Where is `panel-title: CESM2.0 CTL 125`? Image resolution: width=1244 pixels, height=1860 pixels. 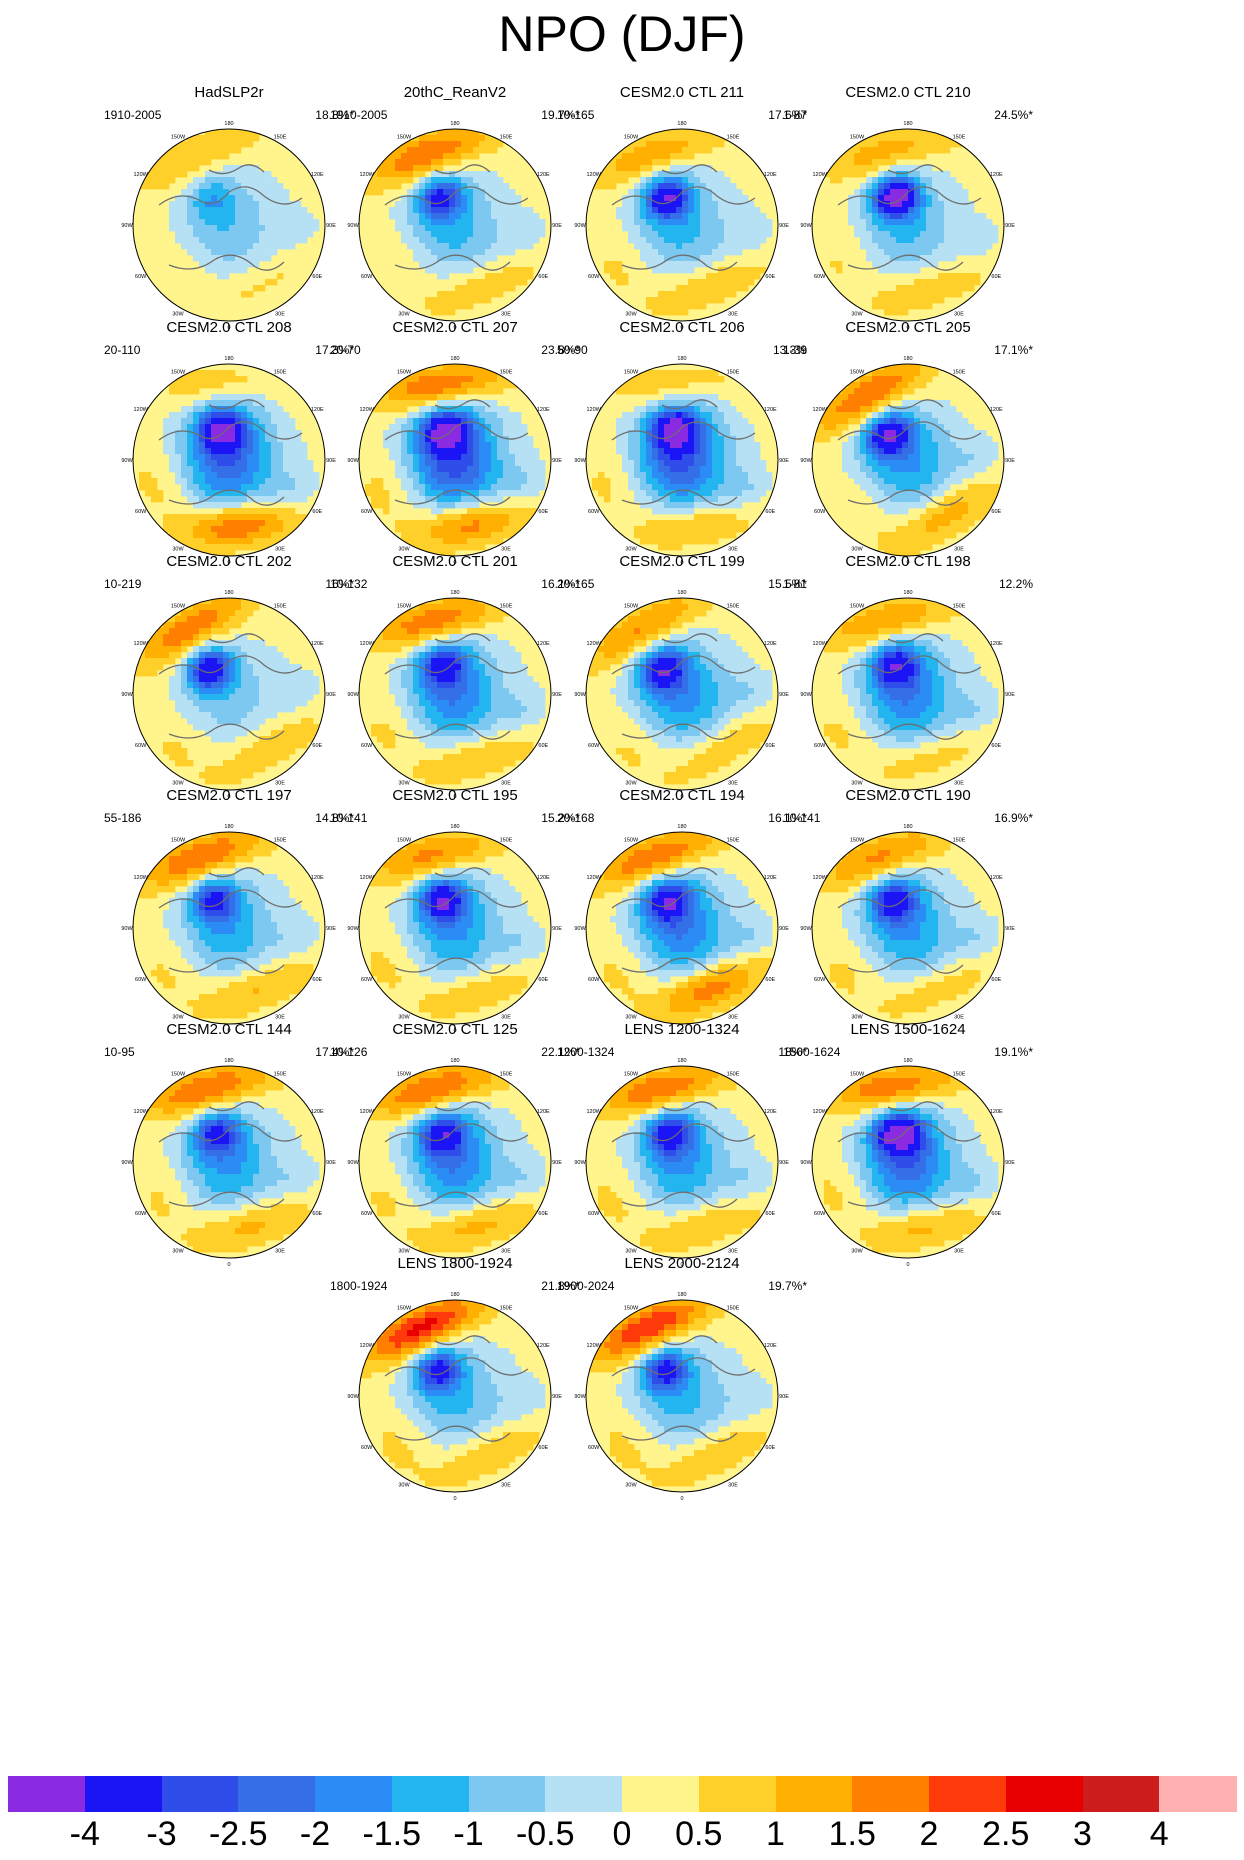 panel-title: CESM2.0 CTL 125 is located at coordinates (455, 1029).